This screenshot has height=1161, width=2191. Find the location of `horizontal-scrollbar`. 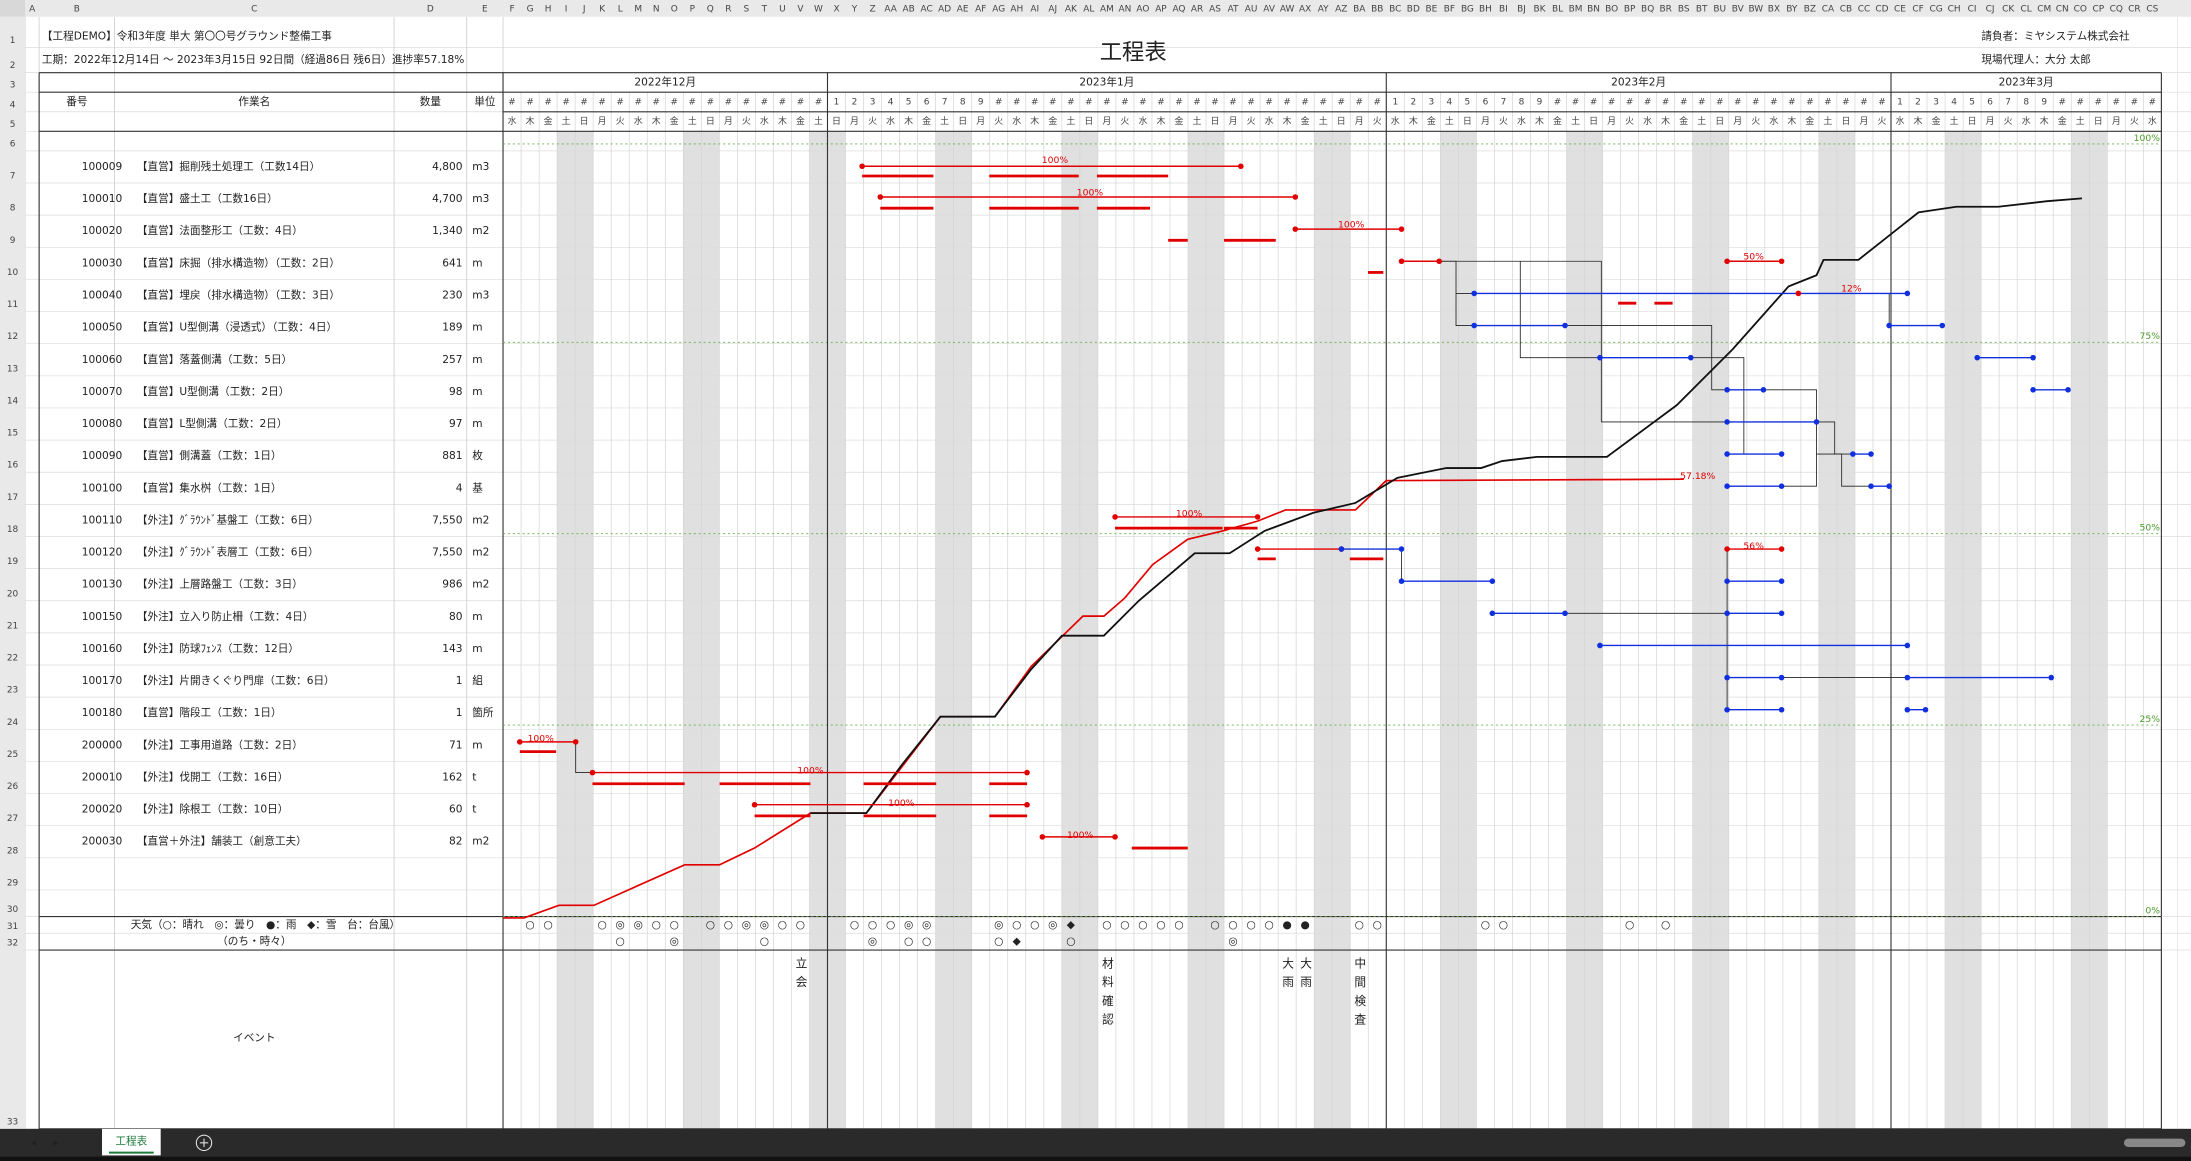

horizontal-scrollbar is located at coordinates (2154, 1143).